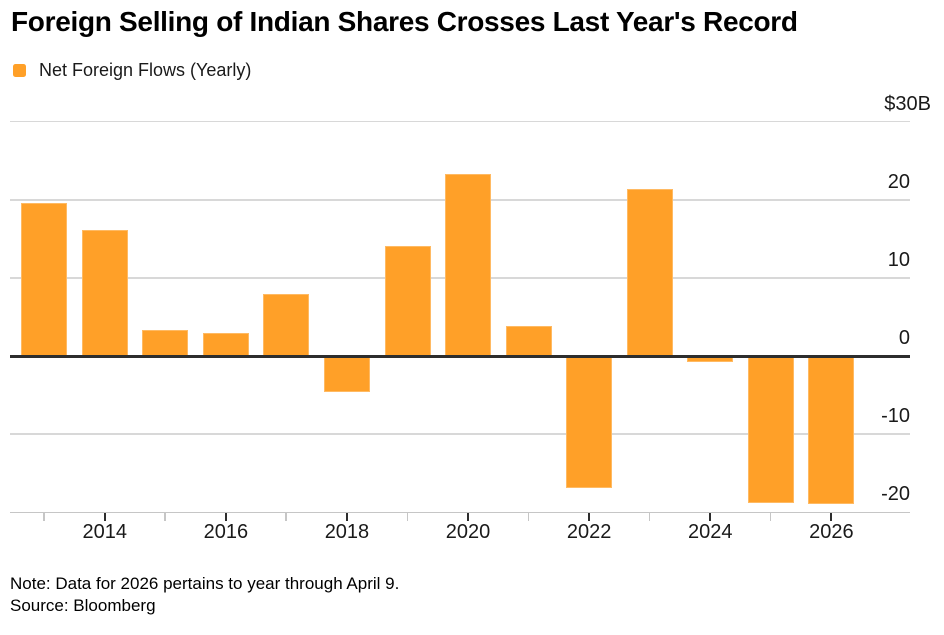 The image size is (944, 635). What do you see at coordinates (407, 301) in the screenshot?
I see `bar-2019` at bounding box center [407, 301].